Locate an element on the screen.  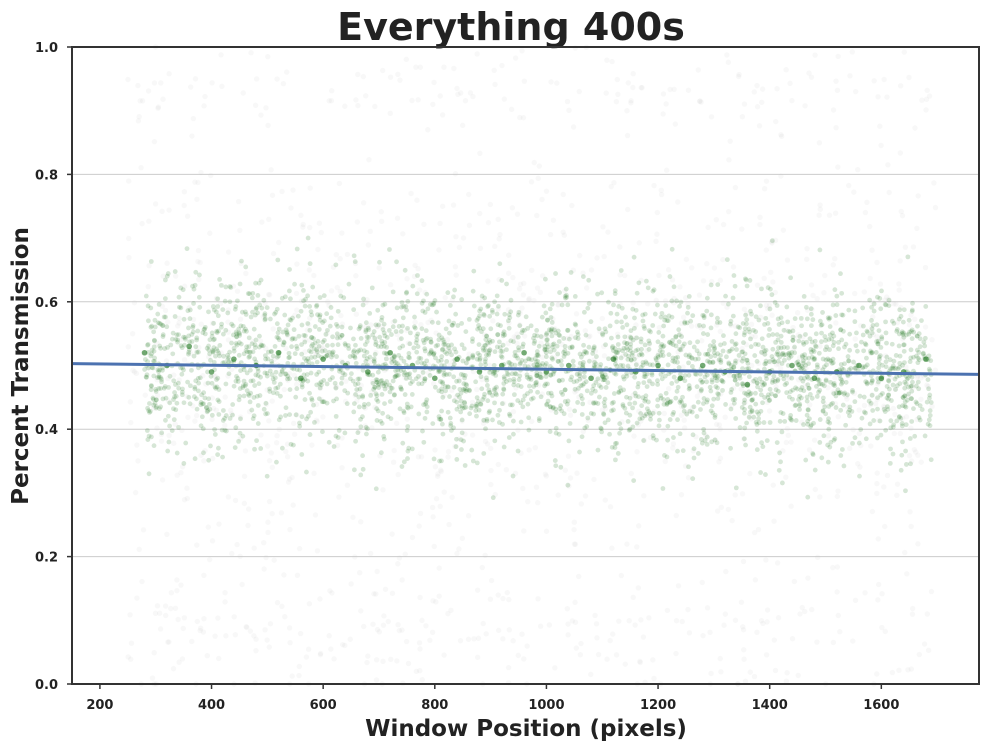
y-tick-label-1: 0.2 is located at coordinates (46, 558).